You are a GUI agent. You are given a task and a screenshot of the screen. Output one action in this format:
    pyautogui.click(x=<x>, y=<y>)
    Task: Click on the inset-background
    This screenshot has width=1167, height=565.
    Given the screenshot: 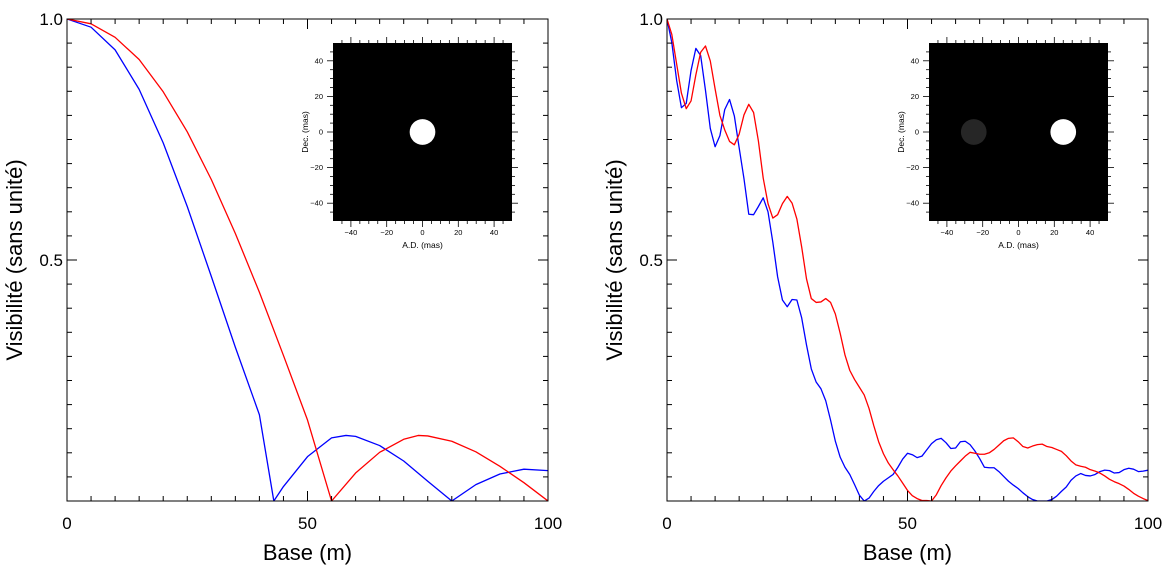 What is the action you would take?
    pyautogui.click(x=1018, y=132)
    